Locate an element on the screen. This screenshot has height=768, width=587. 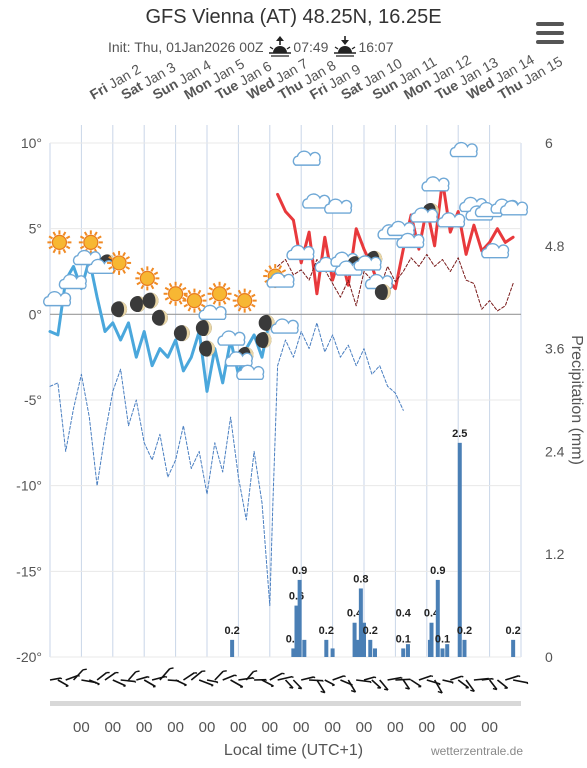
credits-link: wetterzentrale.de is located at coordinates (476, 751).